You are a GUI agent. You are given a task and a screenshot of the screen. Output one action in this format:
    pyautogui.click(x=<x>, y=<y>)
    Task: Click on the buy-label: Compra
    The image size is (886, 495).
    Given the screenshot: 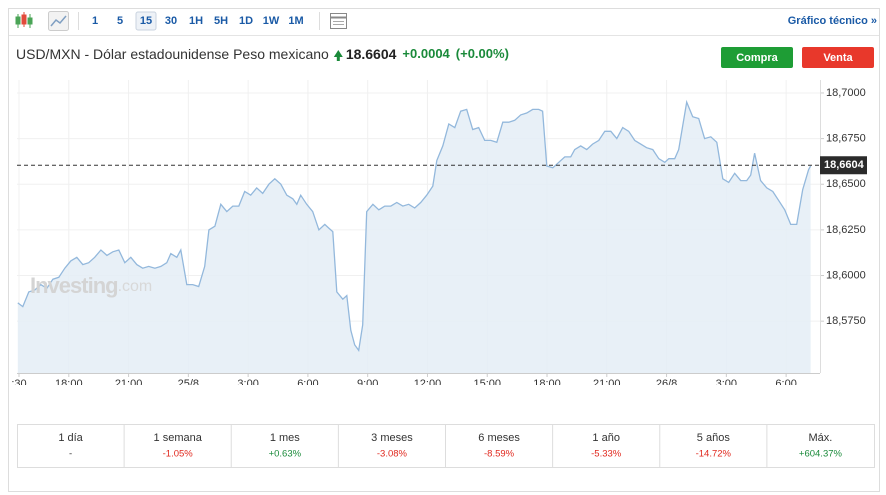 What is the action you would take?
    pyautogui.click(x=757, y=58)
    